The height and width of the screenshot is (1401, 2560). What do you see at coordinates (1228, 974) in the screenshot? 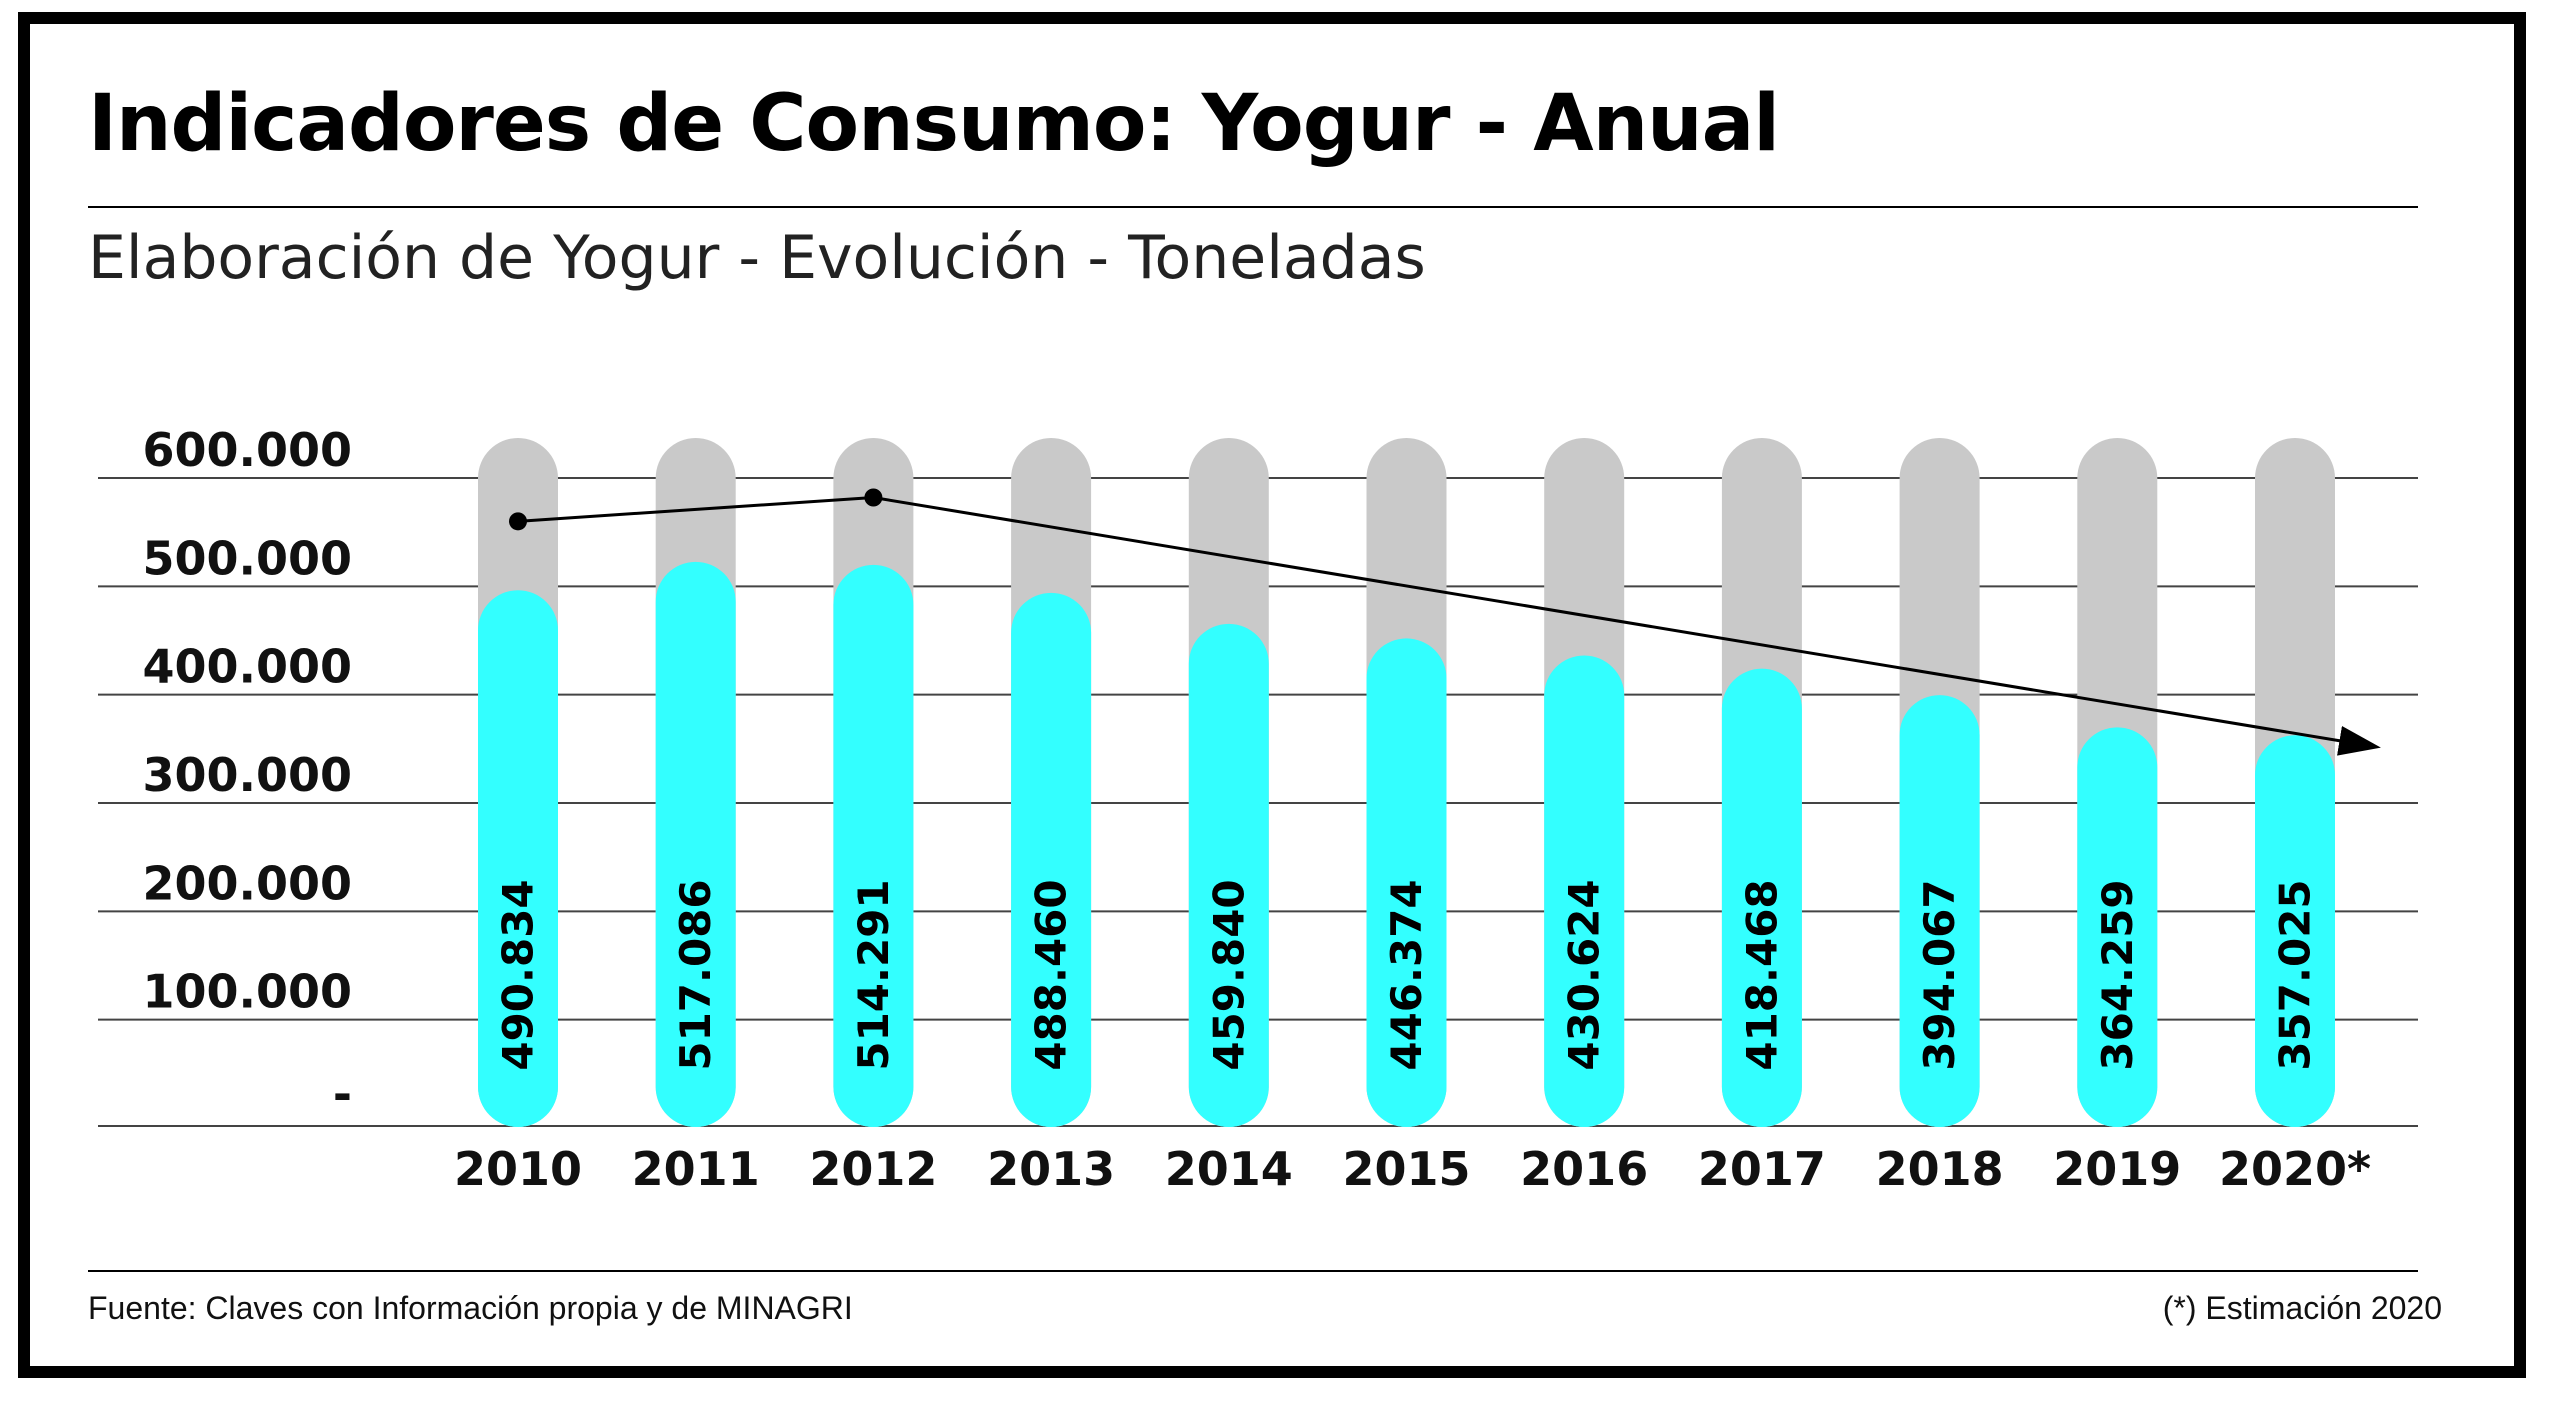
I see `data-label-2014: 459.840` at bounding box center [1228, 974].